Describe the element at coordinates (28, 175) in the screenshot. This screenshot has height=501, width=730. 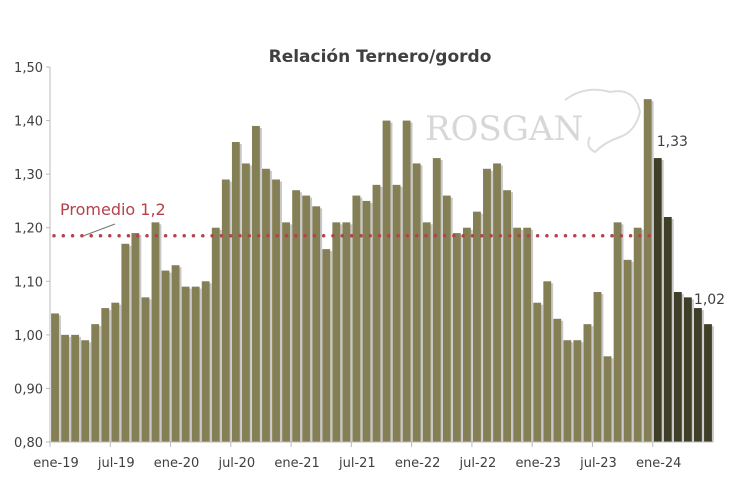
I see `y-tick-label: 1,30` at that location.